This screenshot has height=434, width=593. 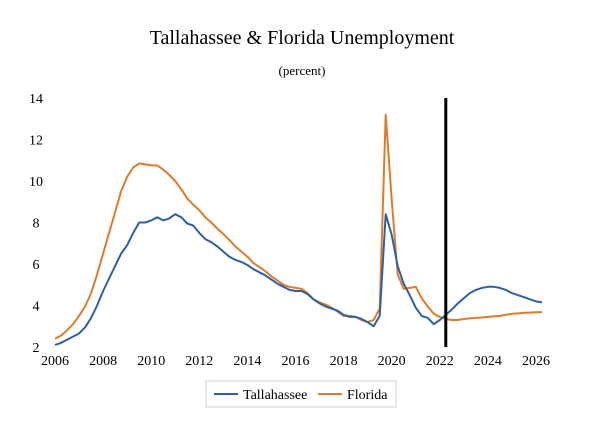 What do you see at coordinates (151, 361) in the screenshot?
I see `x-tick-label: 2010` at bounding box center [151, 361].